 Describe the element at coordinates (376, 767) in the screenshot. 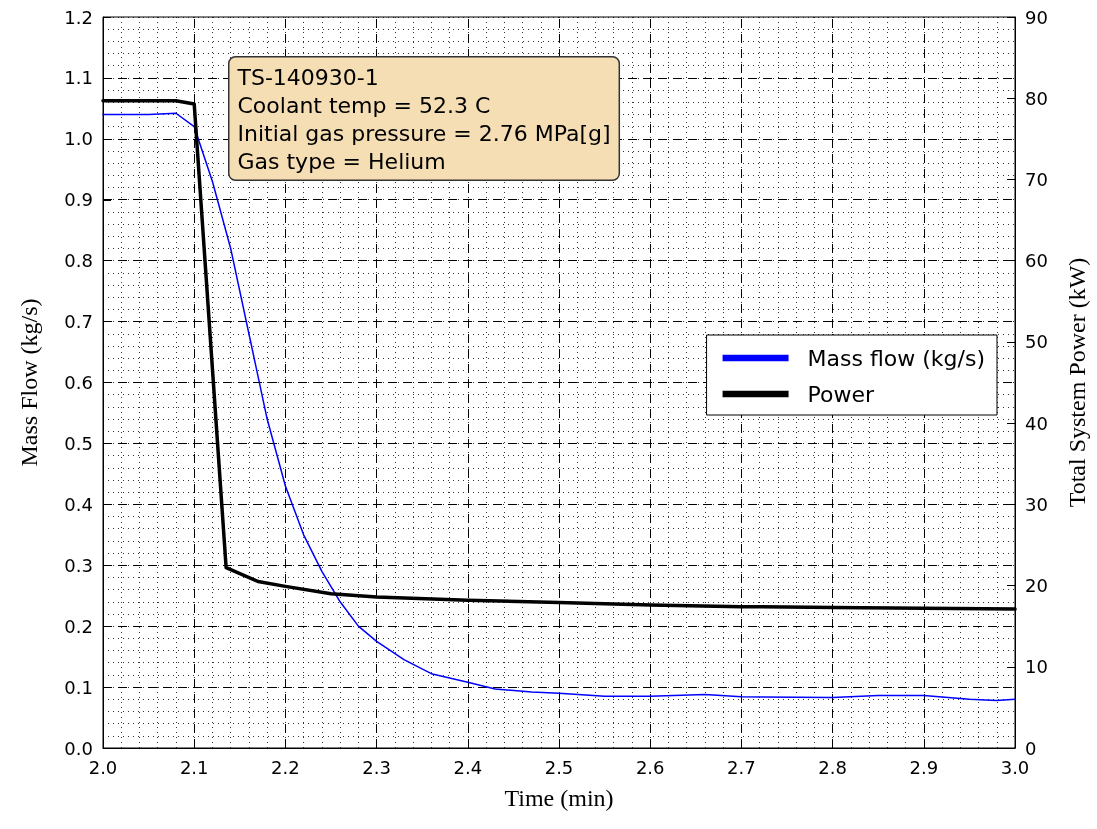

I see `x-tick-label: 2.3` at that location.